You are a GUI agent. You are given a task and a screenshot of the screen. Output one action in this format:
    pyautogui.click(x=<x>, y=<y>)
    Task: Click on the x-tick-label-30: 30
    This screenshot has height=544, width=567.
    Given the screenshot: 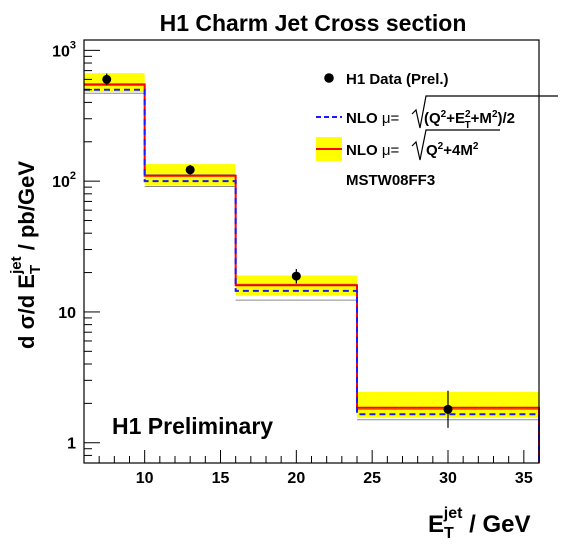 What is the action you would take?
    pyautogui.click(x=448, y=478)
    